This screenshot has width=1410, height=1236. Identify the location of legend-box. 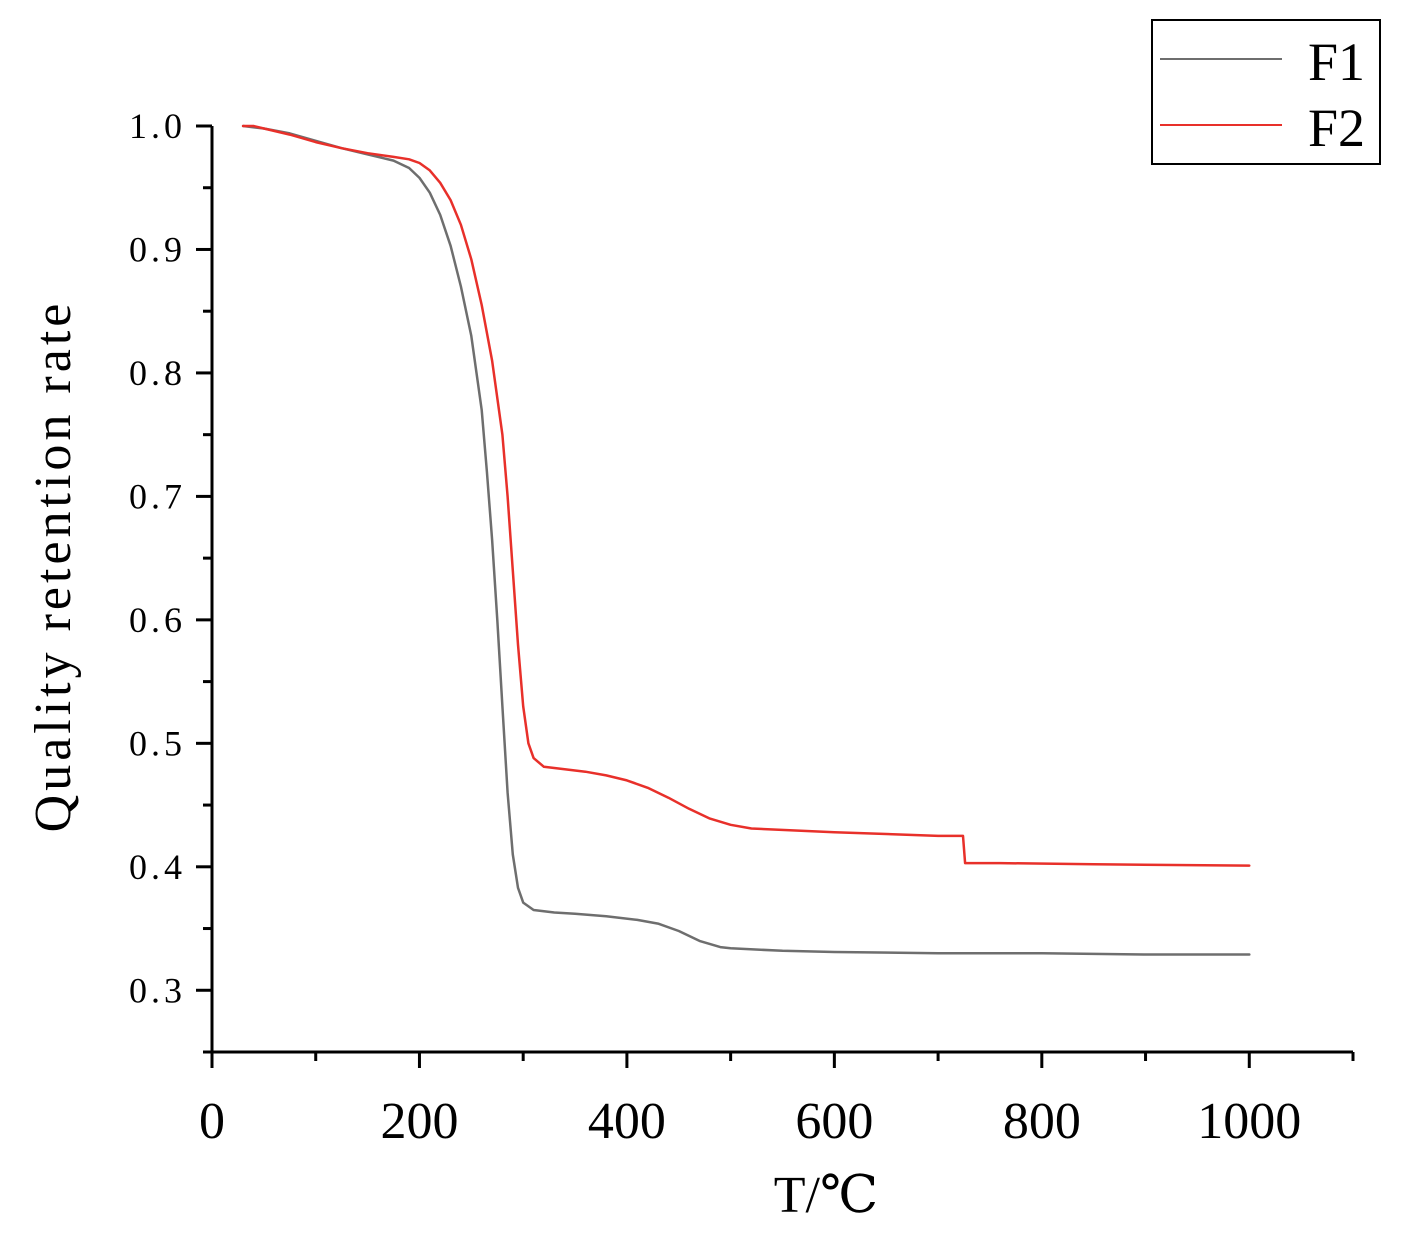
(1266, 92).